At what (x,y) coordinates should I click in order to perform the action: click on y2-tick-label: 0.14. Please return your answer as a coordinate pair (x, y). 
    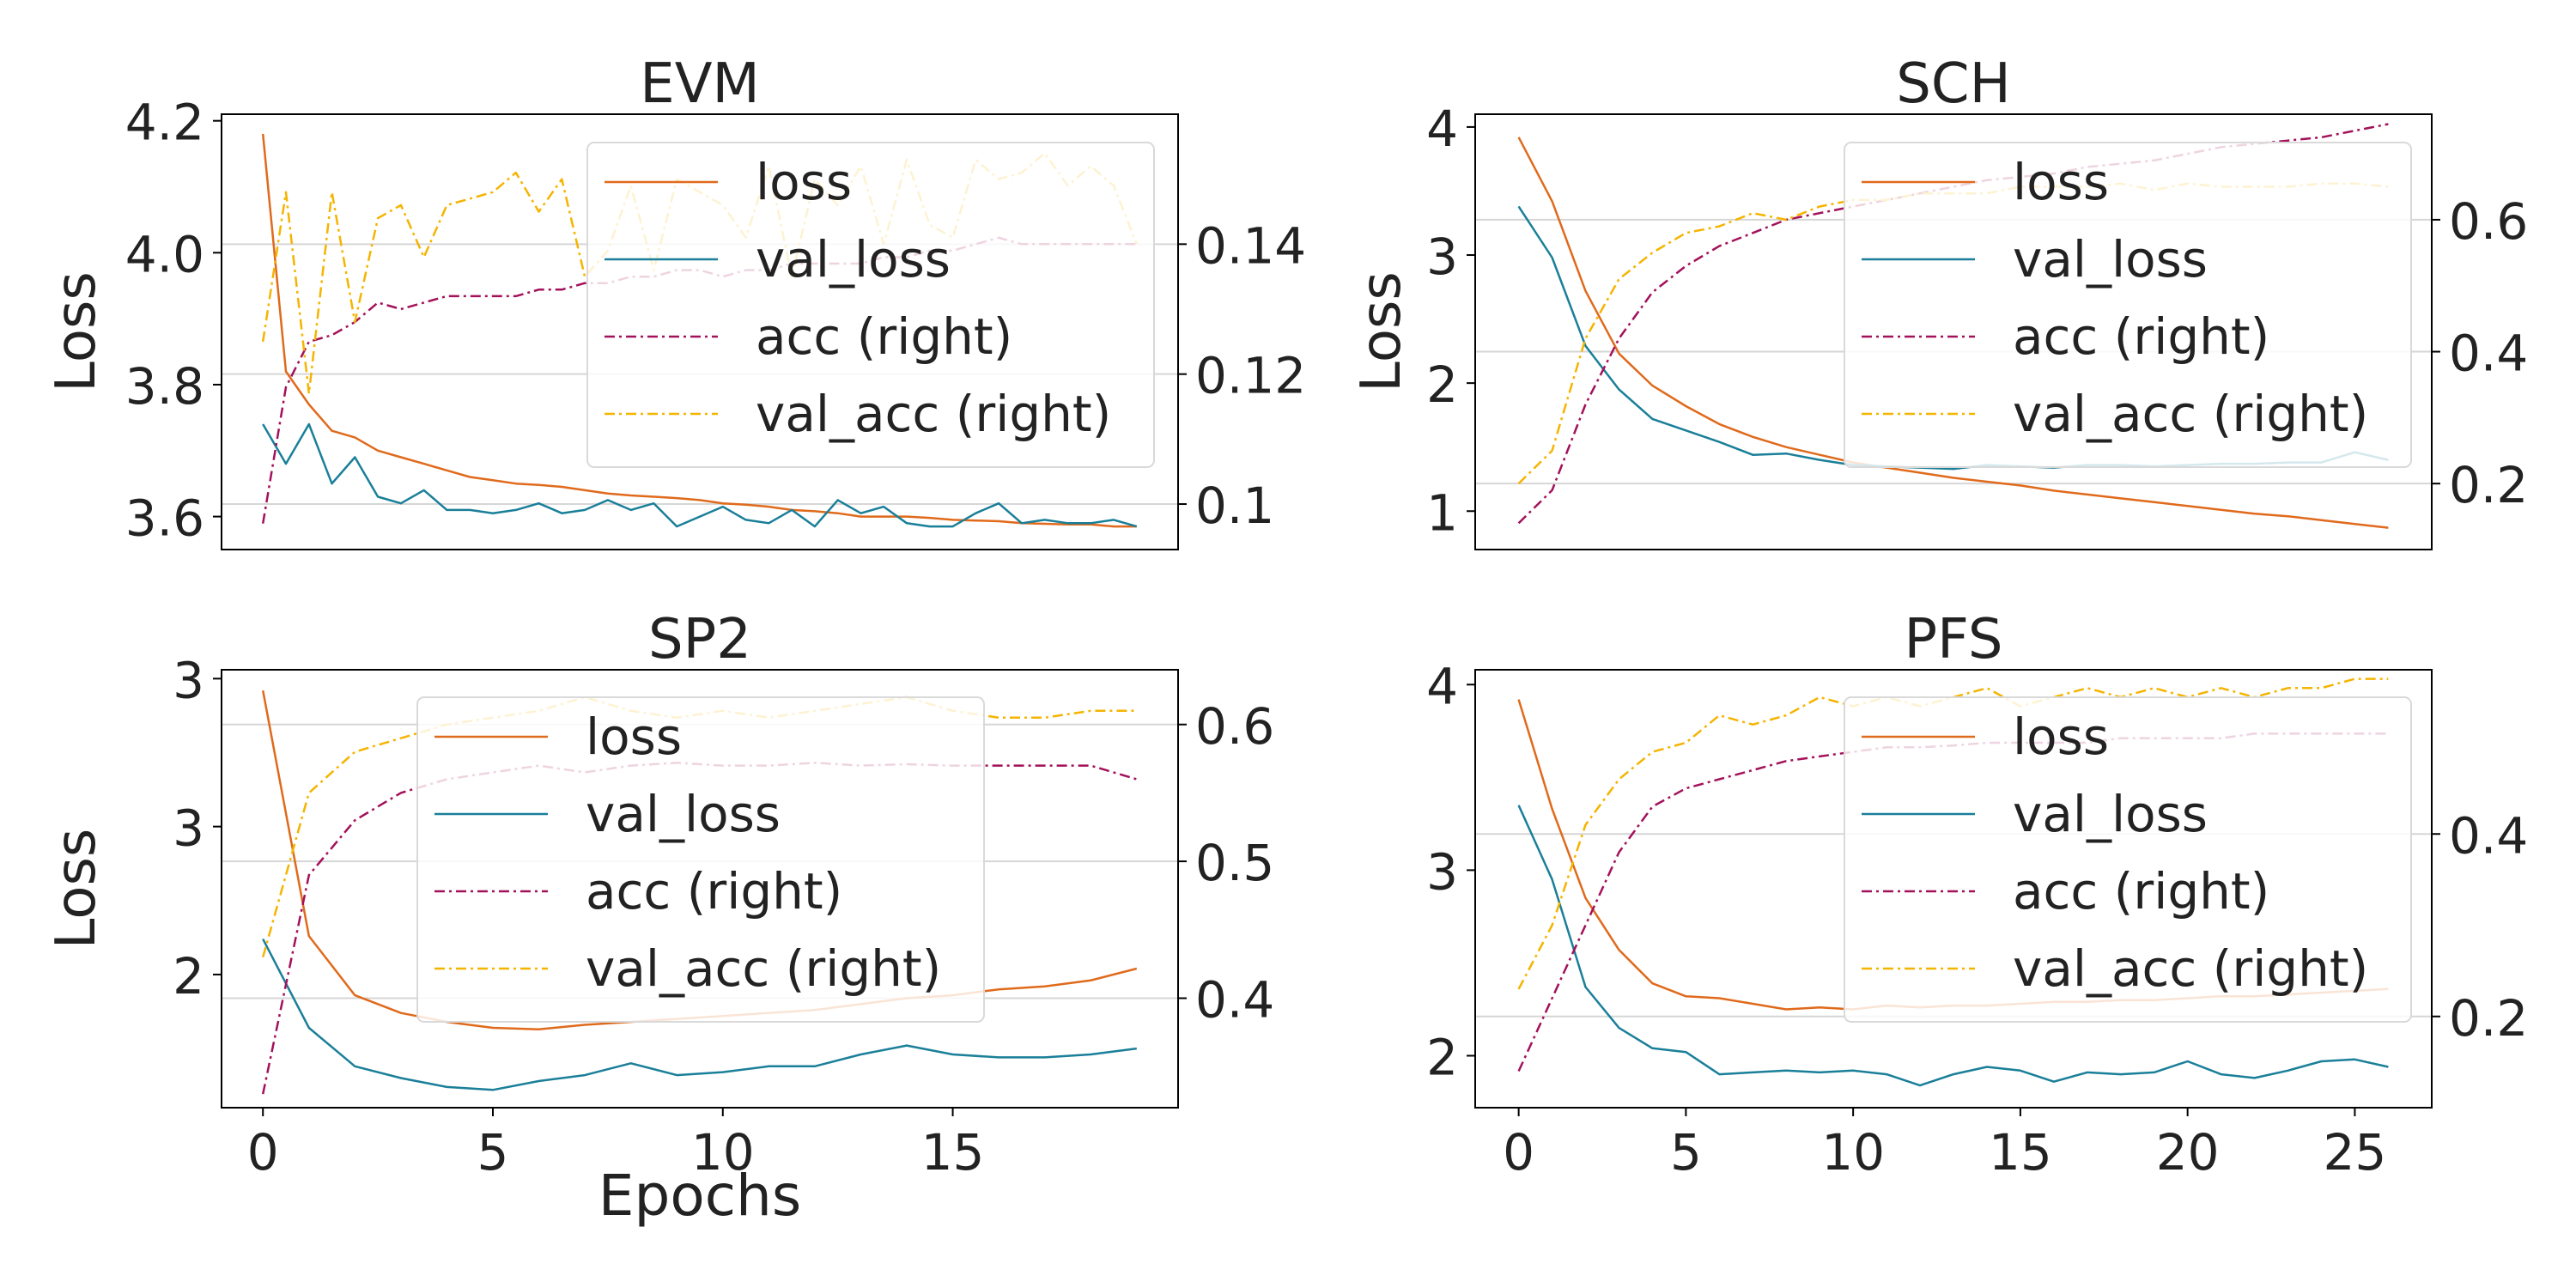
    Looking at the image, I should click on (1250, 246).